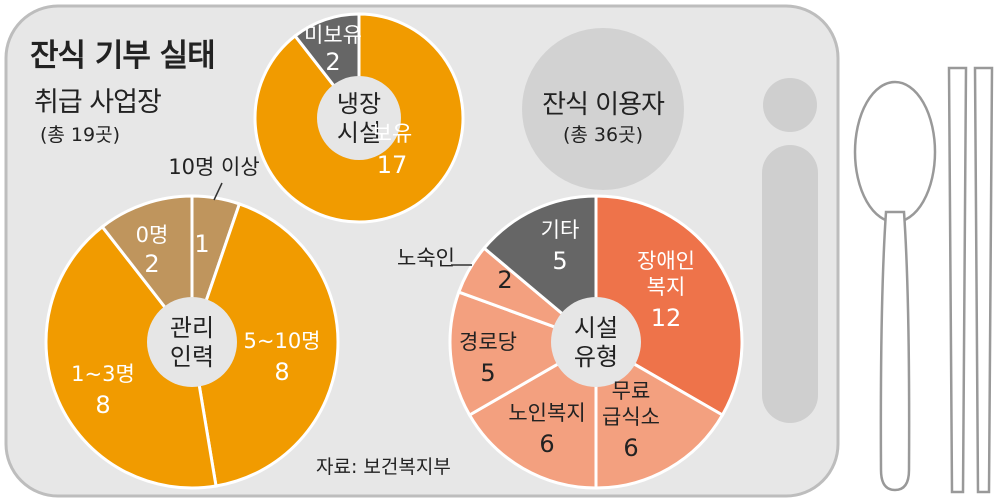 Image resolution: width=1000 pixels, height=502 pixels. I want to click on pie-3-value-장애인-복지: 12, so click(666, 318).